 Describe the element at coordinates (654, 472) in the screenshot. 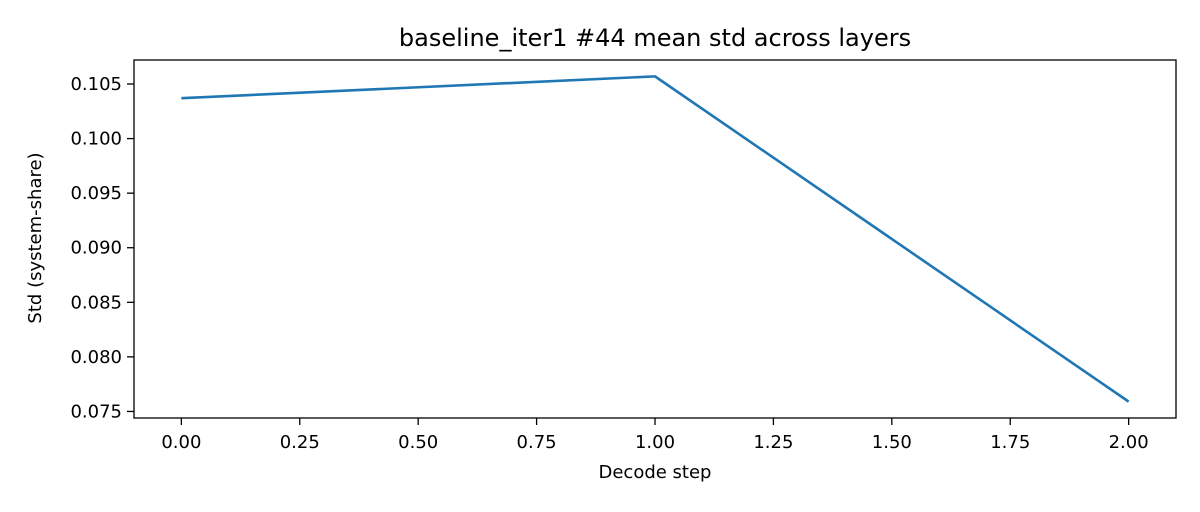

I see `x-axis-label: Decode step` at that location.